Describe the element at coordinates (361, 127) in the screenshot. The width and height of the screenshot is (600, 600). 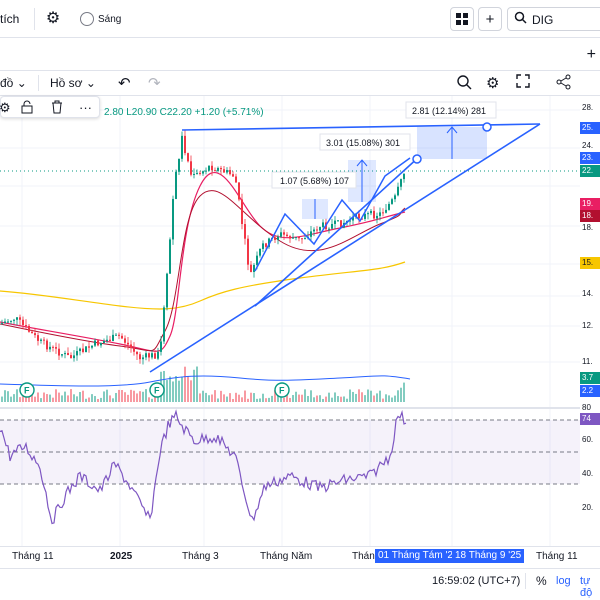
I see `resistance-trendline` at that location.